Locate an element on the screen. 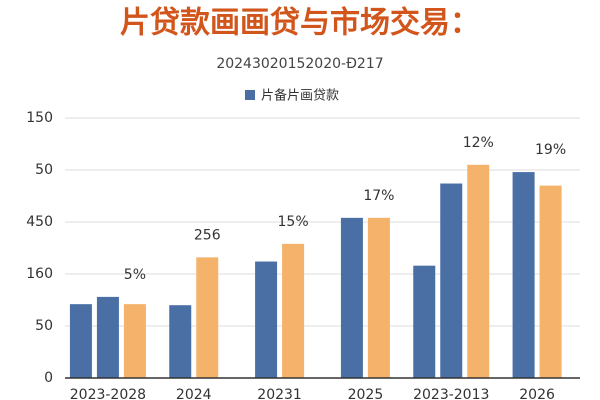 The image size is (600, 400). legend-swatch is located at coordinates (250, 95).